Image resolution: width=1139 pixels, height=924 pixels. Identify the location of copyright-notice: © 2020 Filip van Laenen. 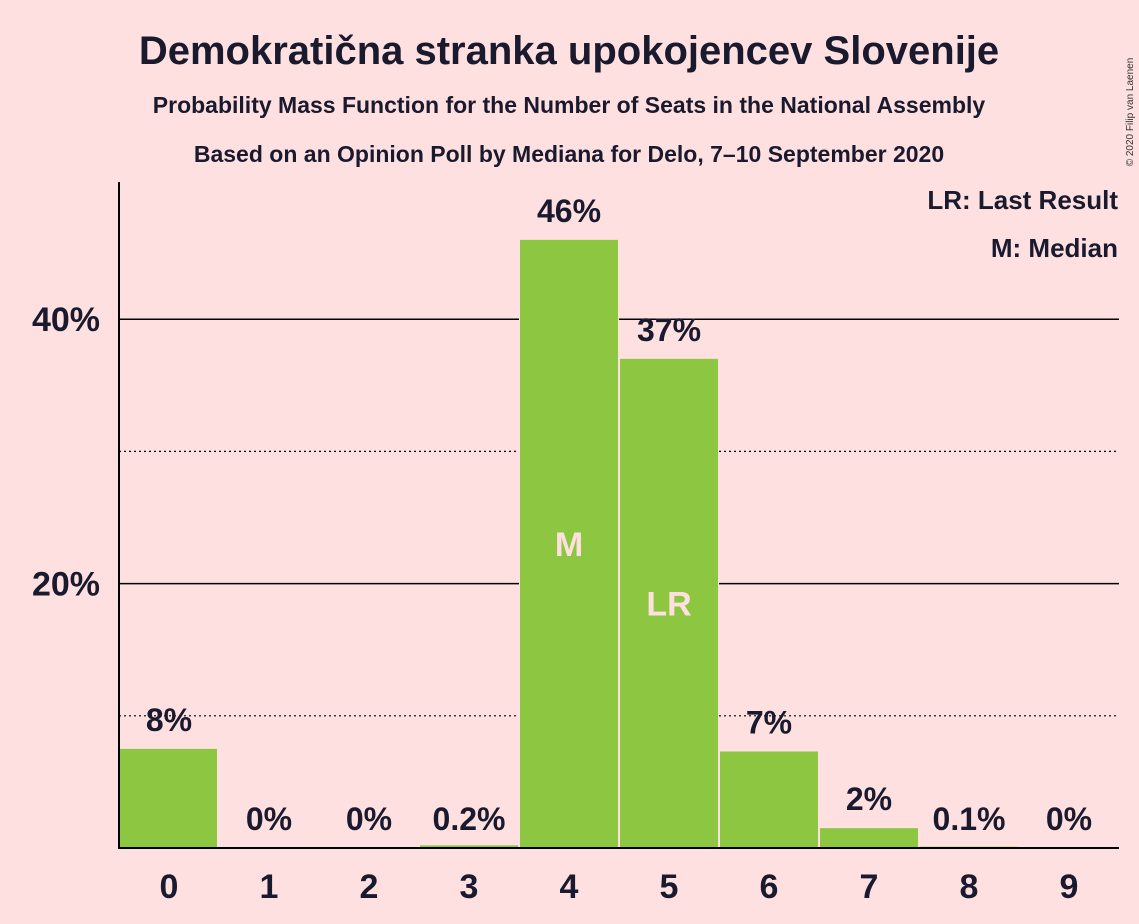
(1130, 112).